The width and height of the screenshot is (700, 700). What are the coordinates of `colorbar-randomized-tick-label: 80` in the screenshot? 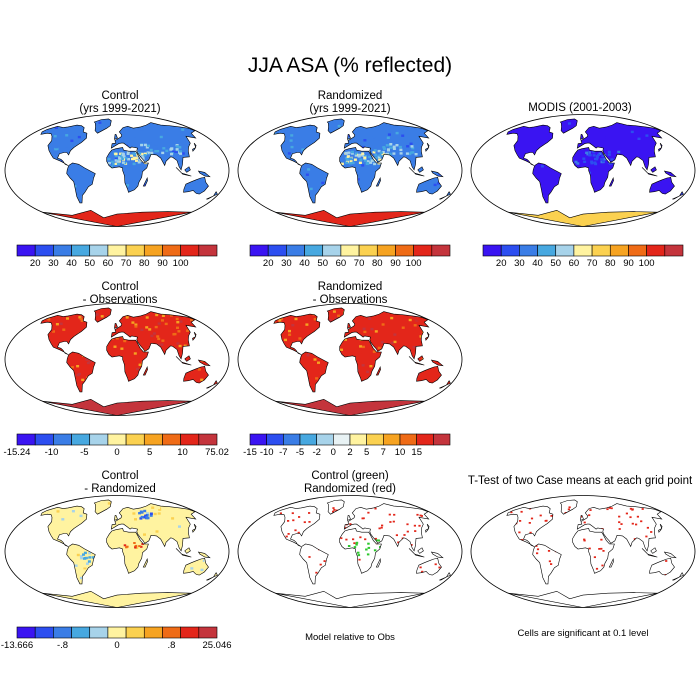 It's located at (377, 263).